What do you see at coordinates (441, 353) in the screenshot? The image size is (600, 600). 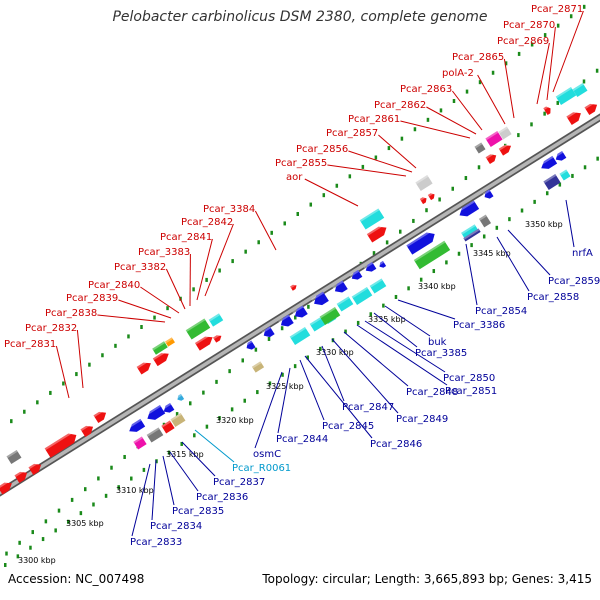 I see `gene-label: Pcar_3385` at bounding box center [441, 353].